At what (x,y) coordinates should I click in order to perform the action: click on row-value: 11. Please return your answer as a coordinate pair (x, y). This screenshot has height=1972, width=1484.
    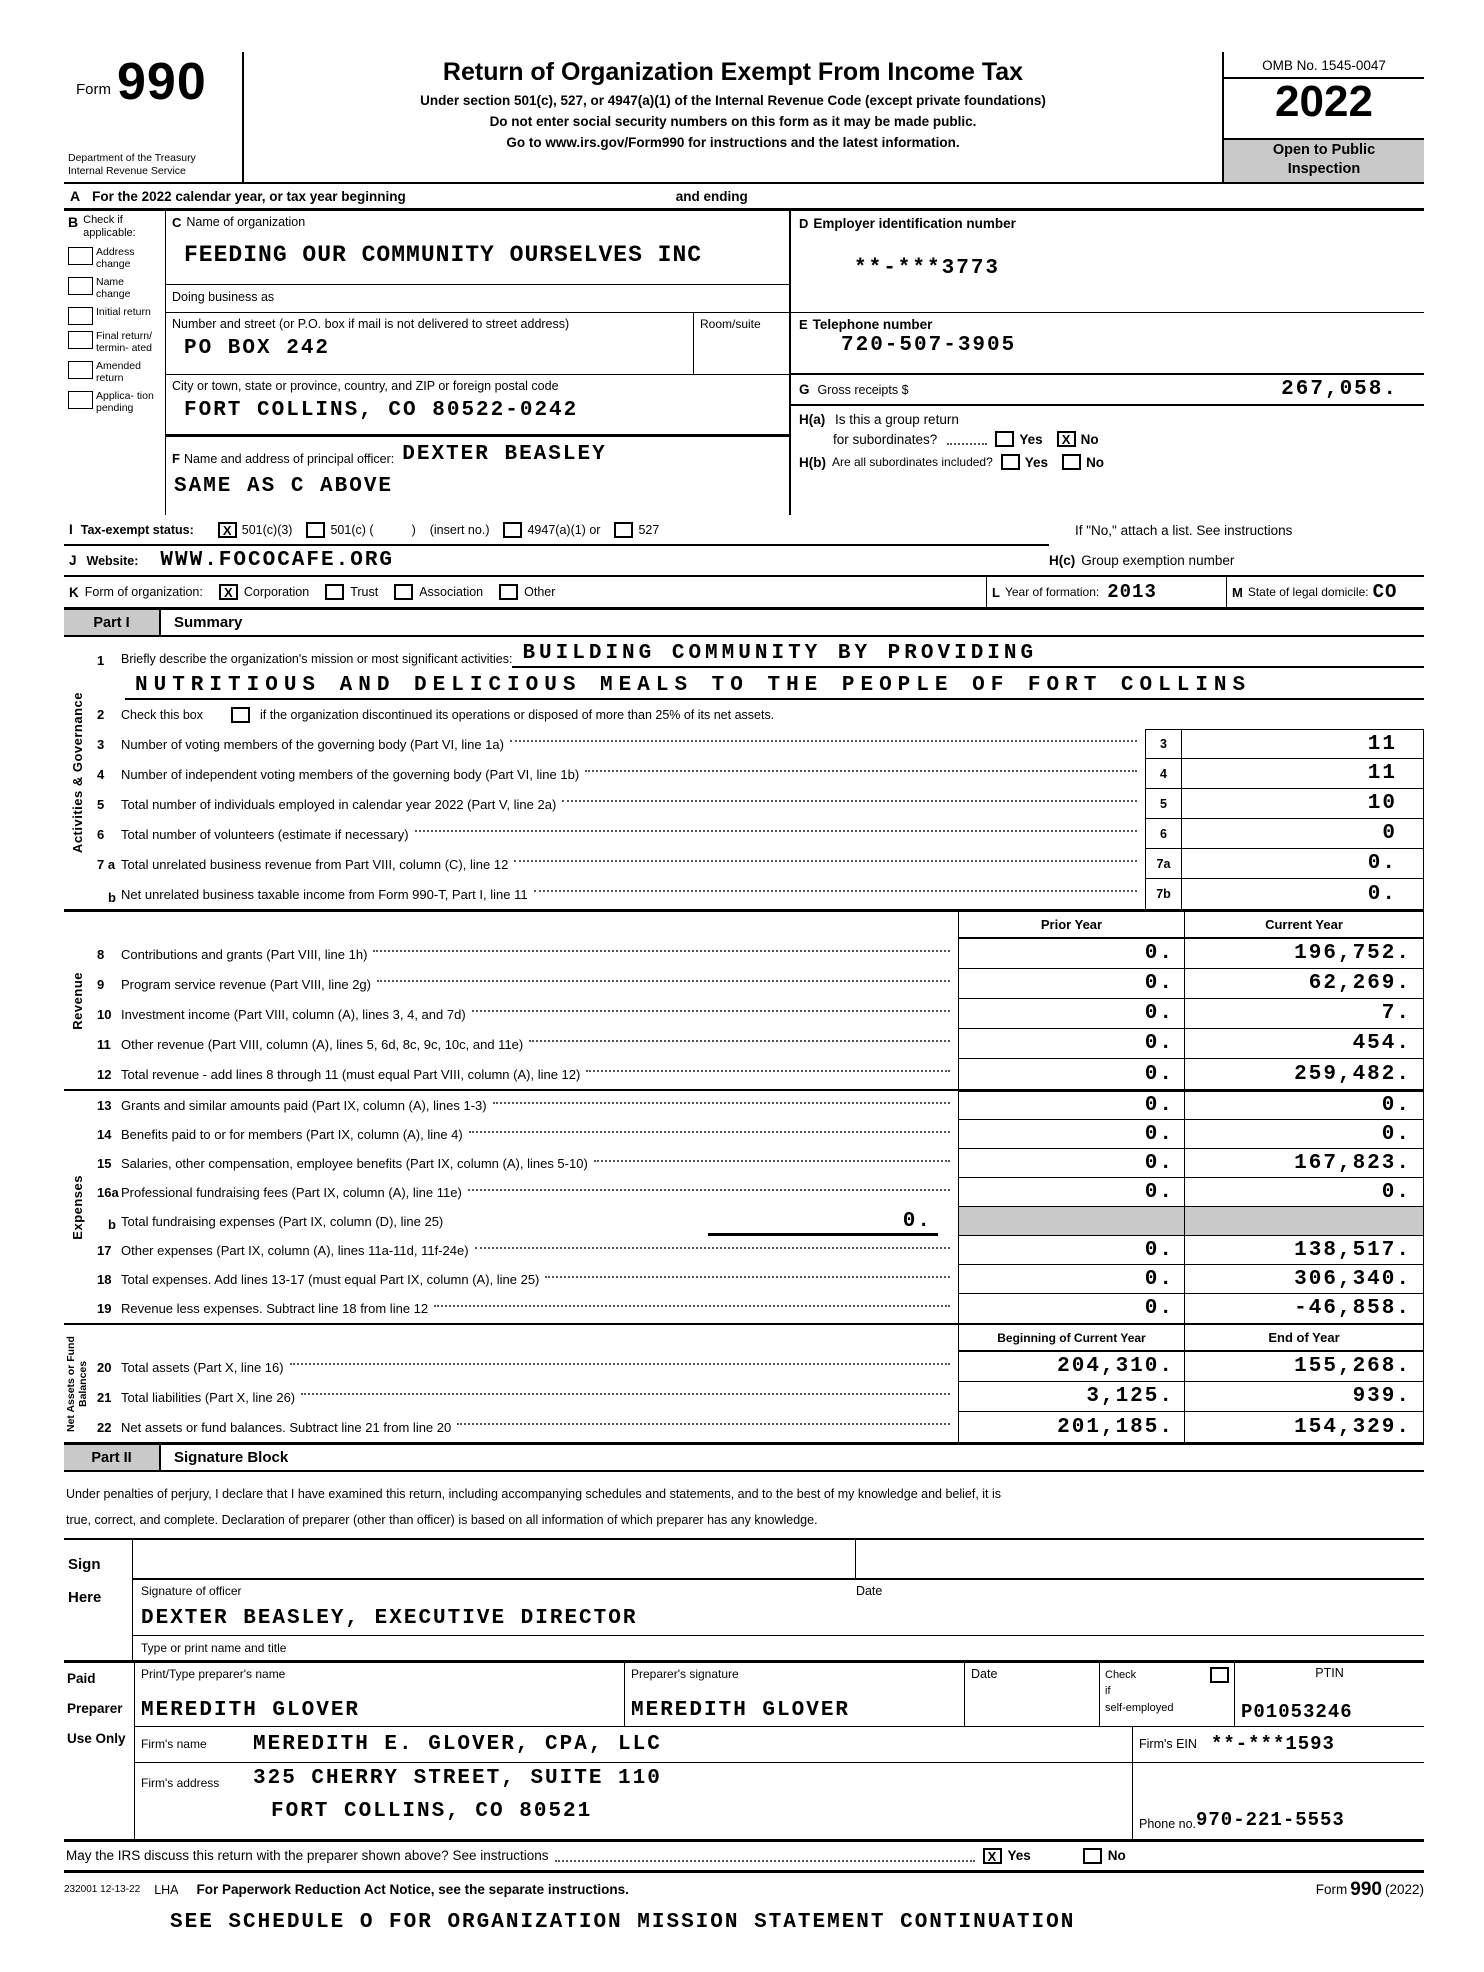
    Looking at the image, I should click on (1382, 773).